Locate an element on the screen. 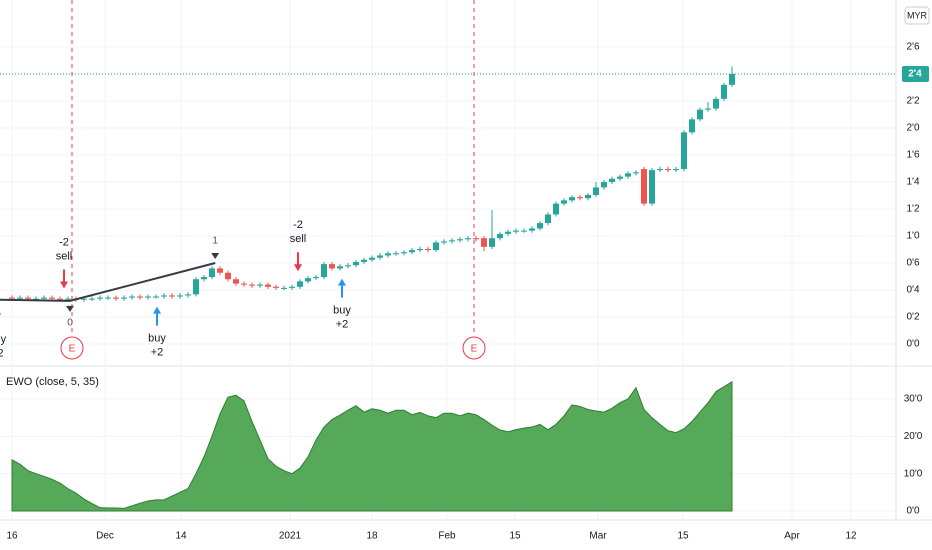  x-tick-label: 12 is located at coordinates (851, 536).